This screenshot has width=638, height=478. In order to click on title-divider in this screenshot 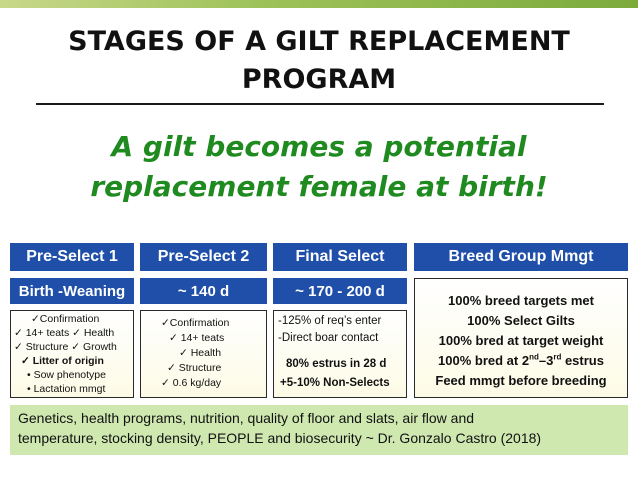, I will do `click(320, 104)`.